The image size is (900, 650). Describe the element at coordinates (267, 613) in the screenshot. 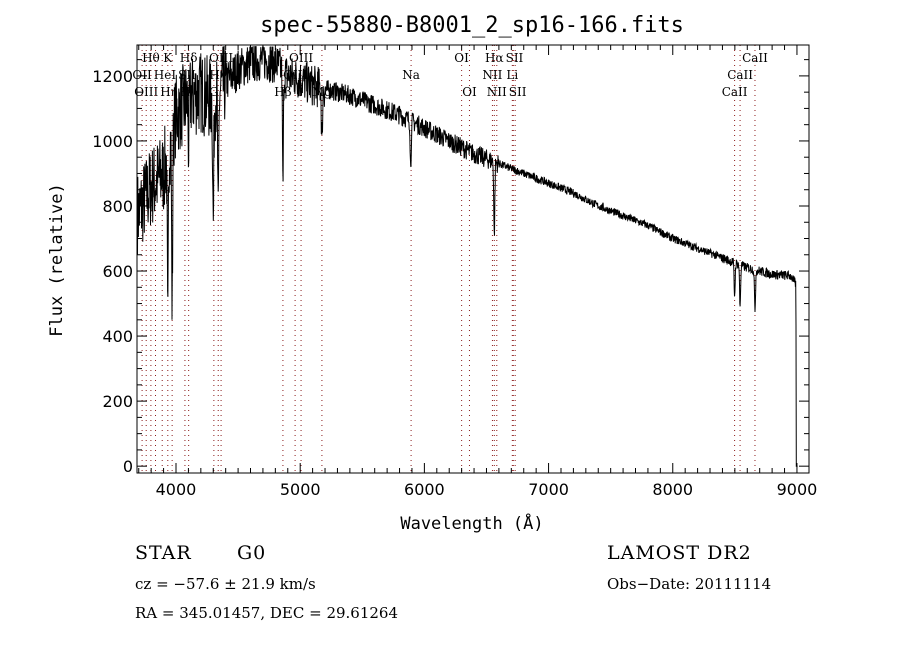

I see `coordinates-text: RA = 345.01457, DEC = 29.61264` at that location.